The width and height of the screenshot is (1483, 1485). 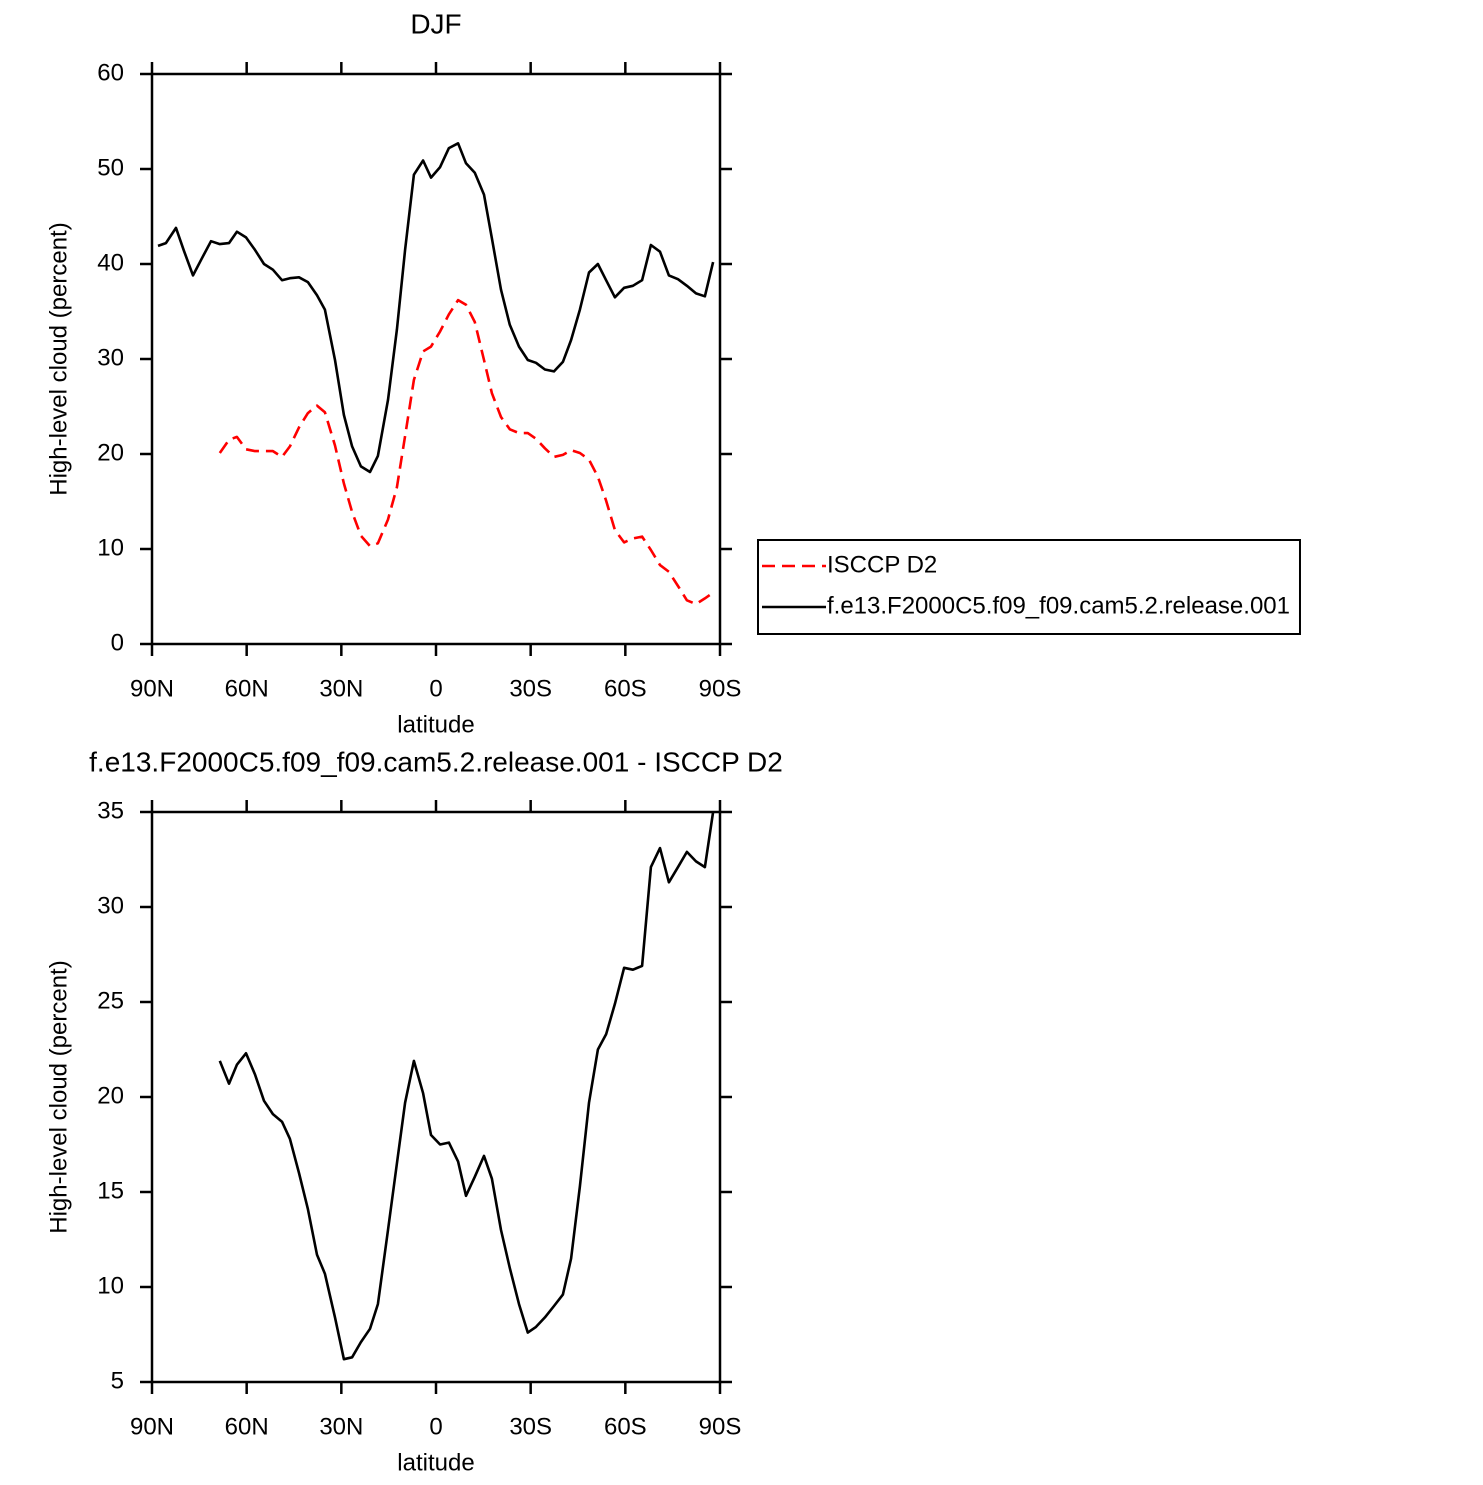 I want to click on legend-label: f.e13.F2000C5.f09_f09.cam5.2.release.001, so click(x=1058, y=605).